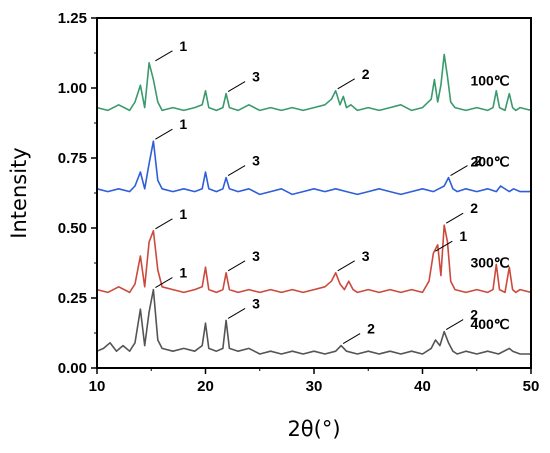 The width and height of the screenshot is (550, 453). What do you see at coordinates (183, 214) in the screenshot?
I see `peak-label-7: 1` at bounding box center [183, 214].